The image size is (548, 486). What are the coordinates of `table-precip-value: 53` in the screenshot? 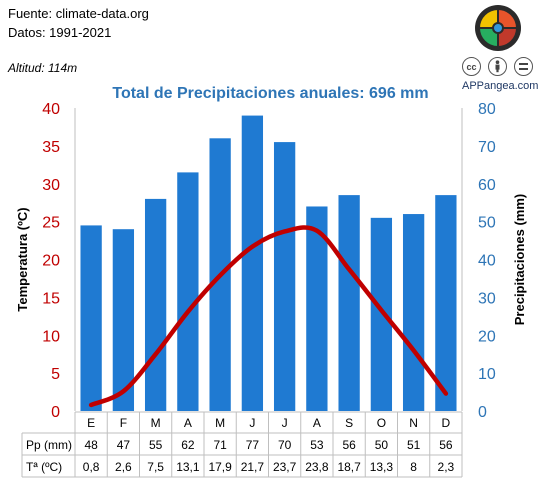 It's located at (317, 445).